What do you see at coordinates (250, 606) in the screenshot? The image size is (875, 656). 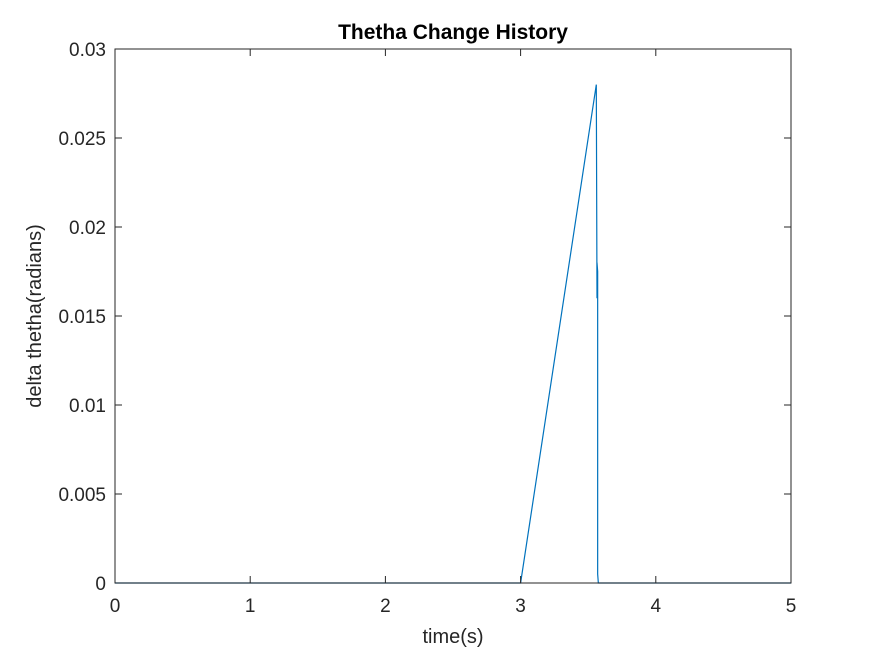 I see `x-tick-label: 1` at bounding box center [250, 606].